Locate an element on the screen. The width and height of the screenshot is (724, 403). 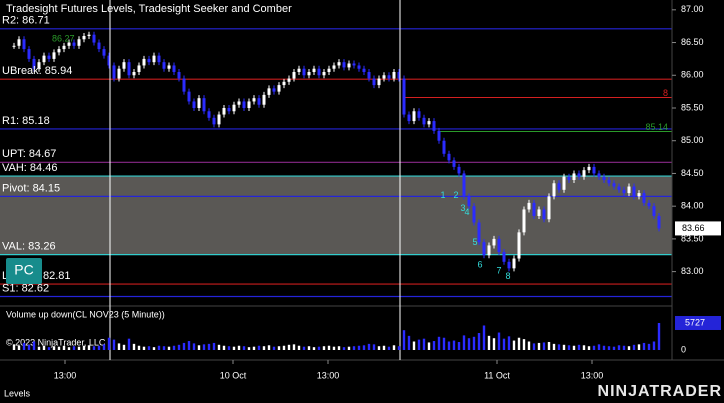
last-price-label: 83.66 is located at coordinates (693, 228).